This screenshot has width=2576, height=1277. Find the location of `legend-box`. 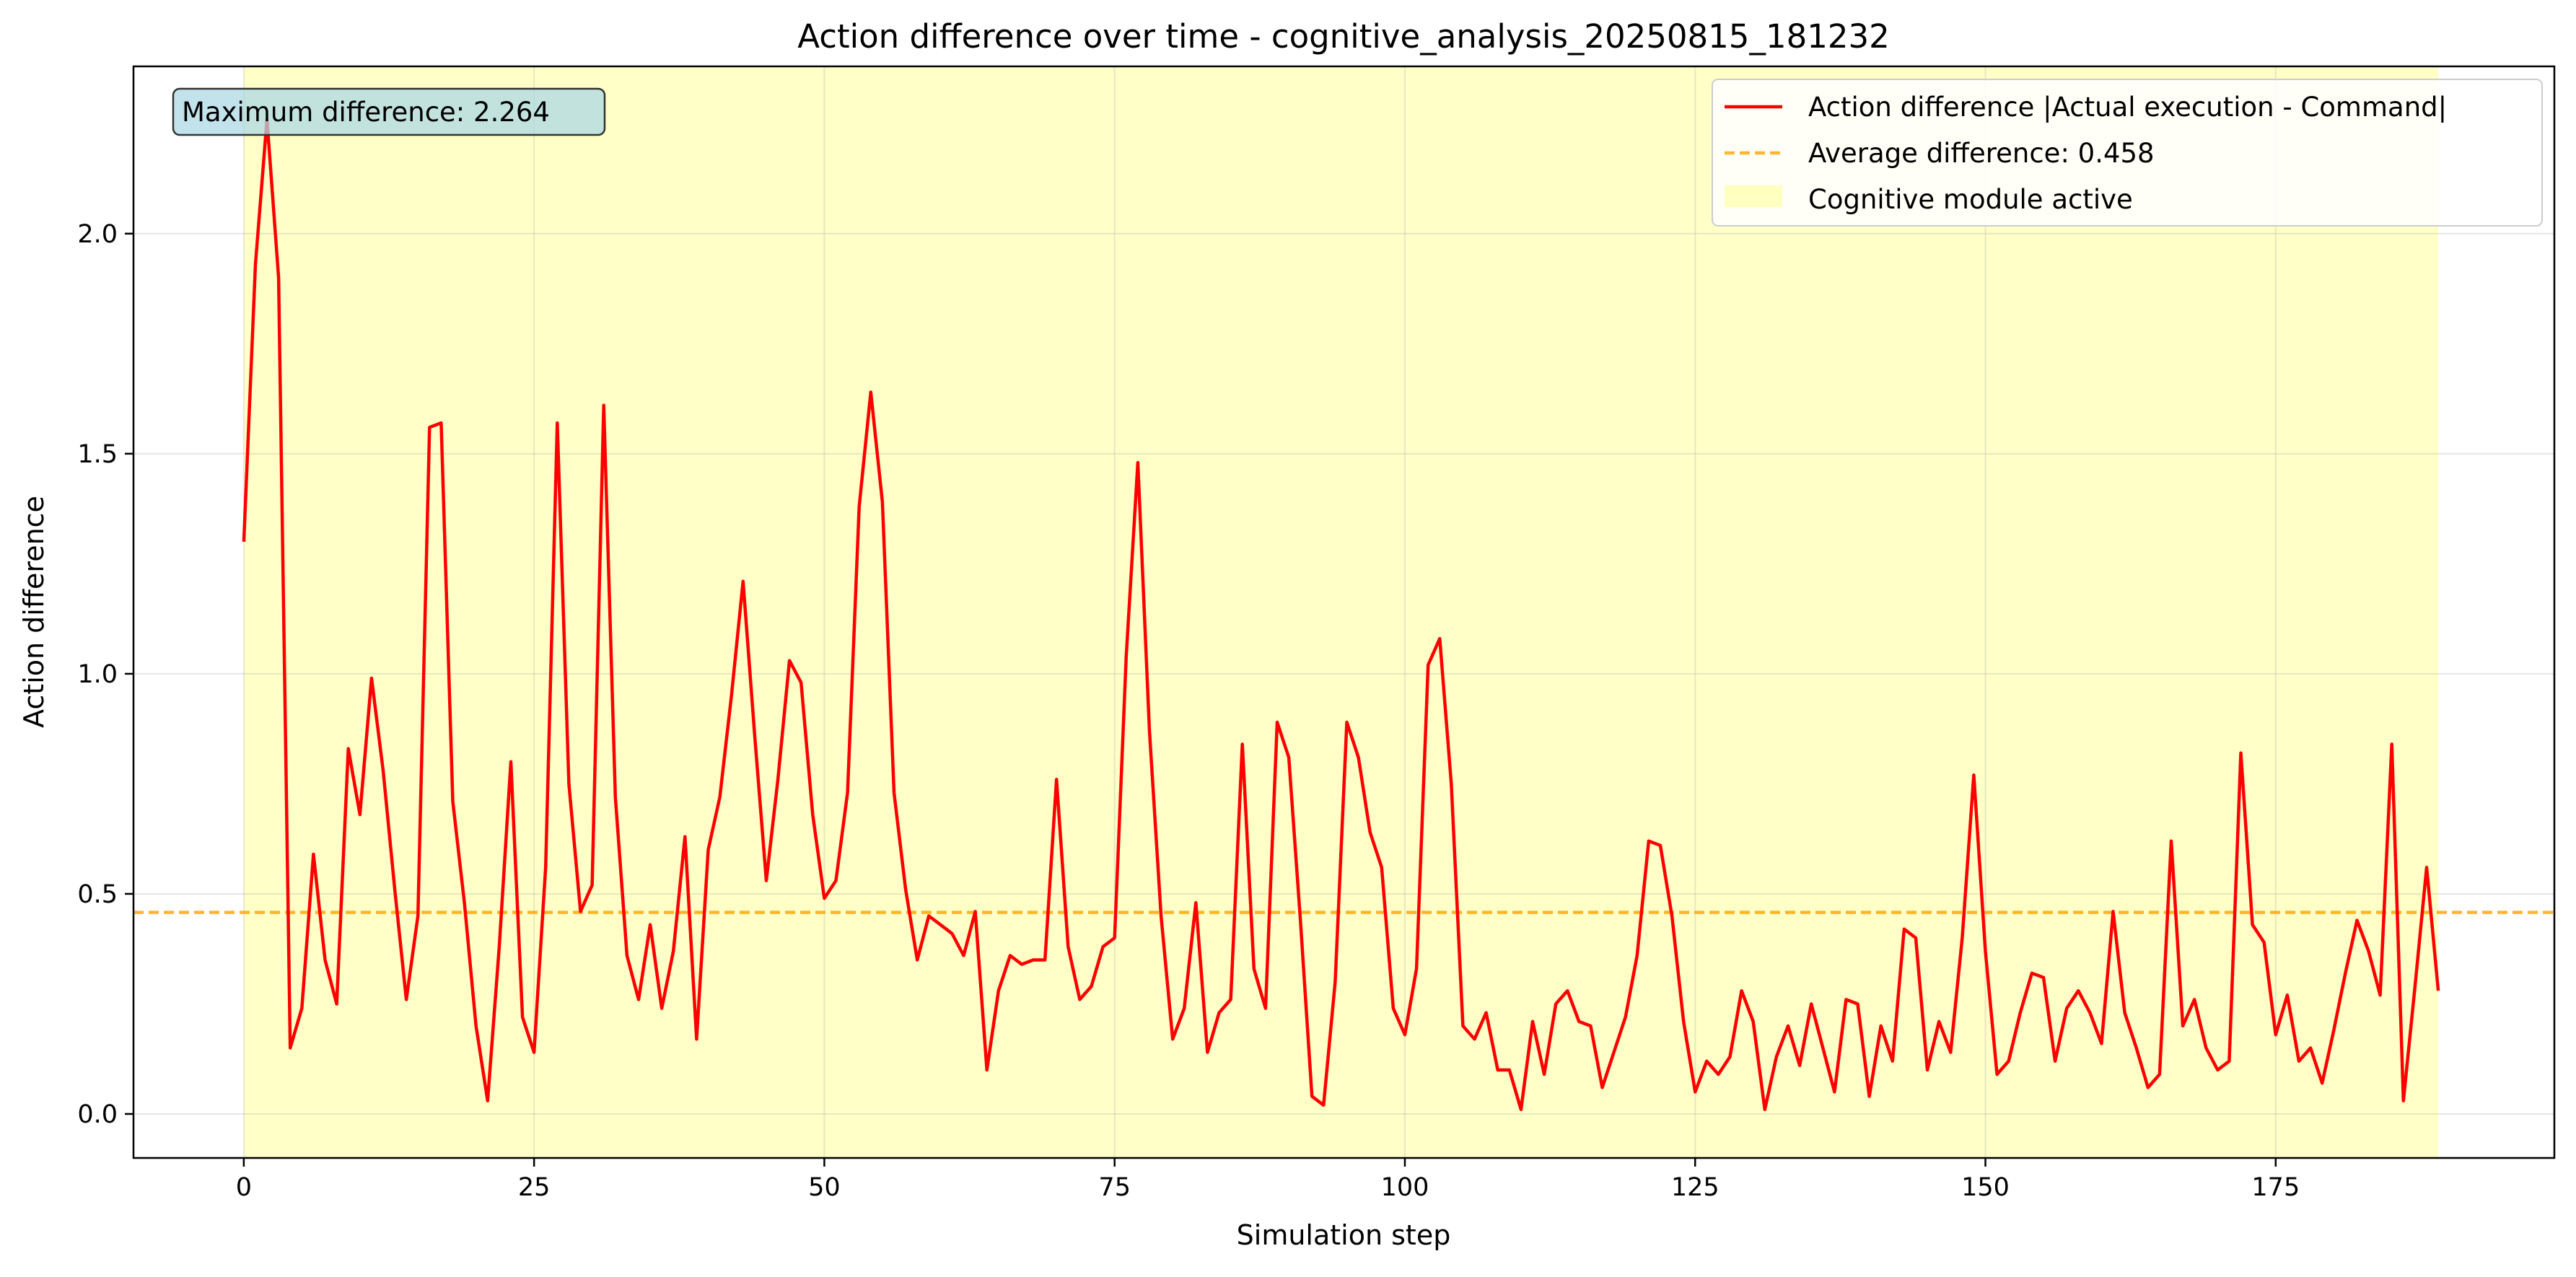

legend-box is located at coordinates (2127, 153).